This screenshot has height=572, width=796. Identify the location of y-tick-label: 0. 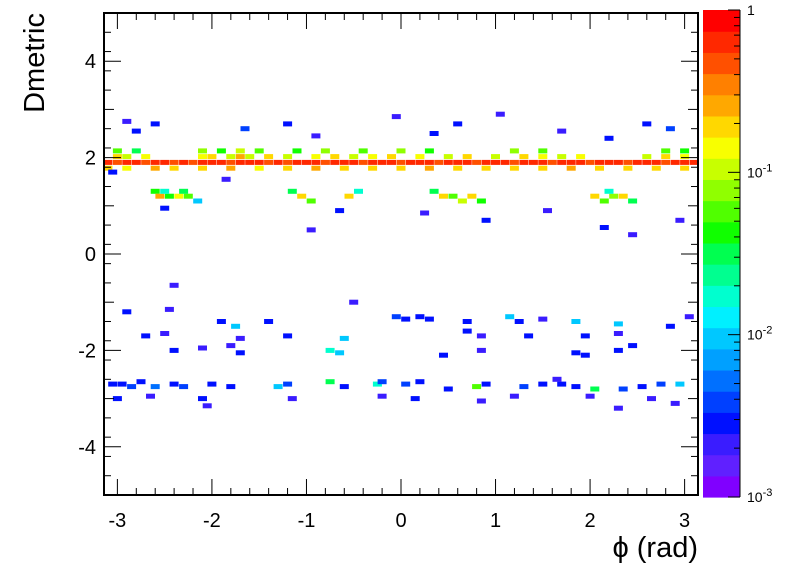
(90, 255).